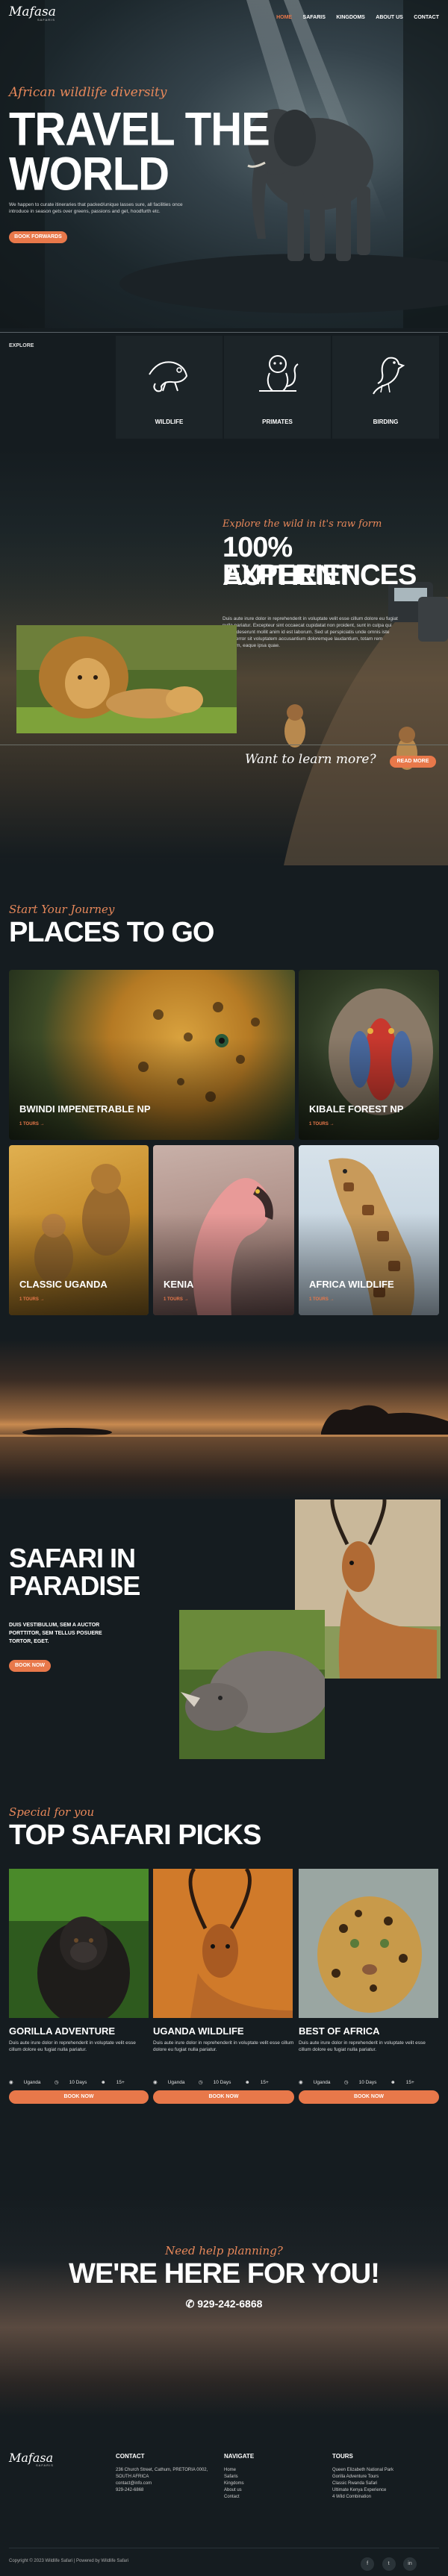 The height and width of the screenshot is (2576, 448). What do you see at coordinates (38, 237) in the screenshot?
I see `hero-book-button: BOOK FORWARDS` at bounding box center [38, 237].